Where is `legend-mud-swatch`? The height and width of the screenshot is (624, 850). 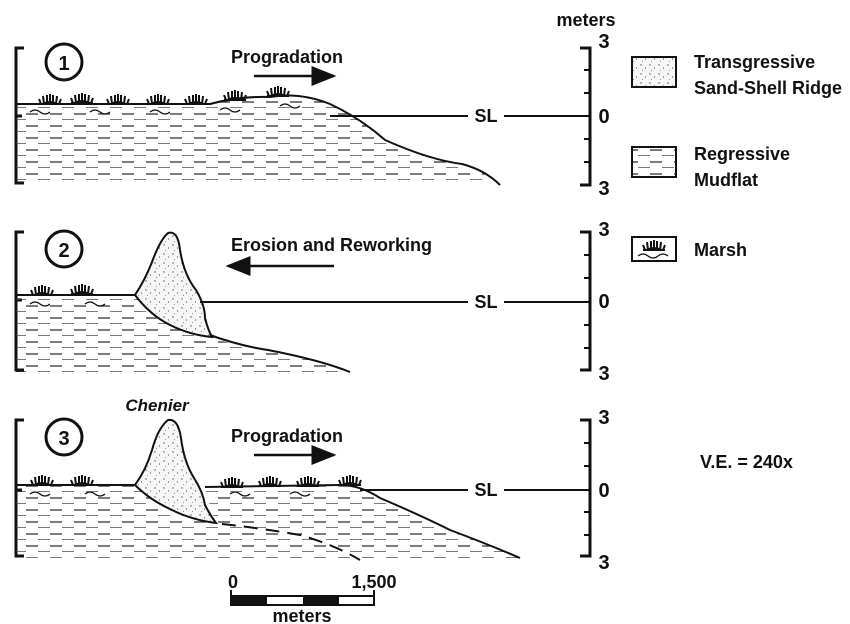 legend-mud-swatch is located at coordinates (654, 162).